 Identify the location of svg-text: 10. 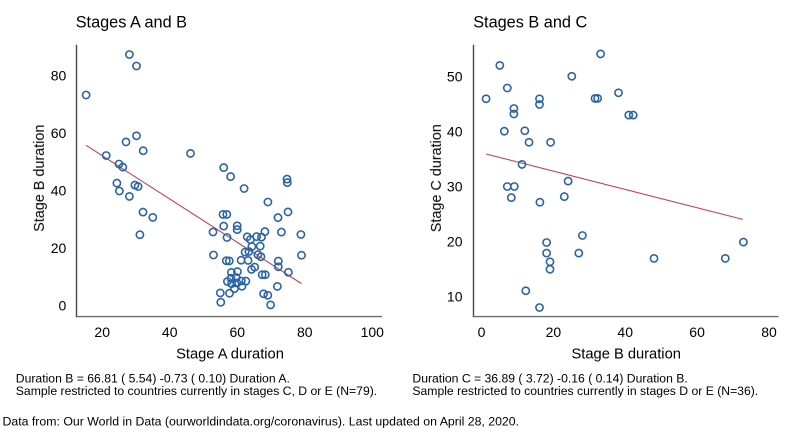
(455, 297).